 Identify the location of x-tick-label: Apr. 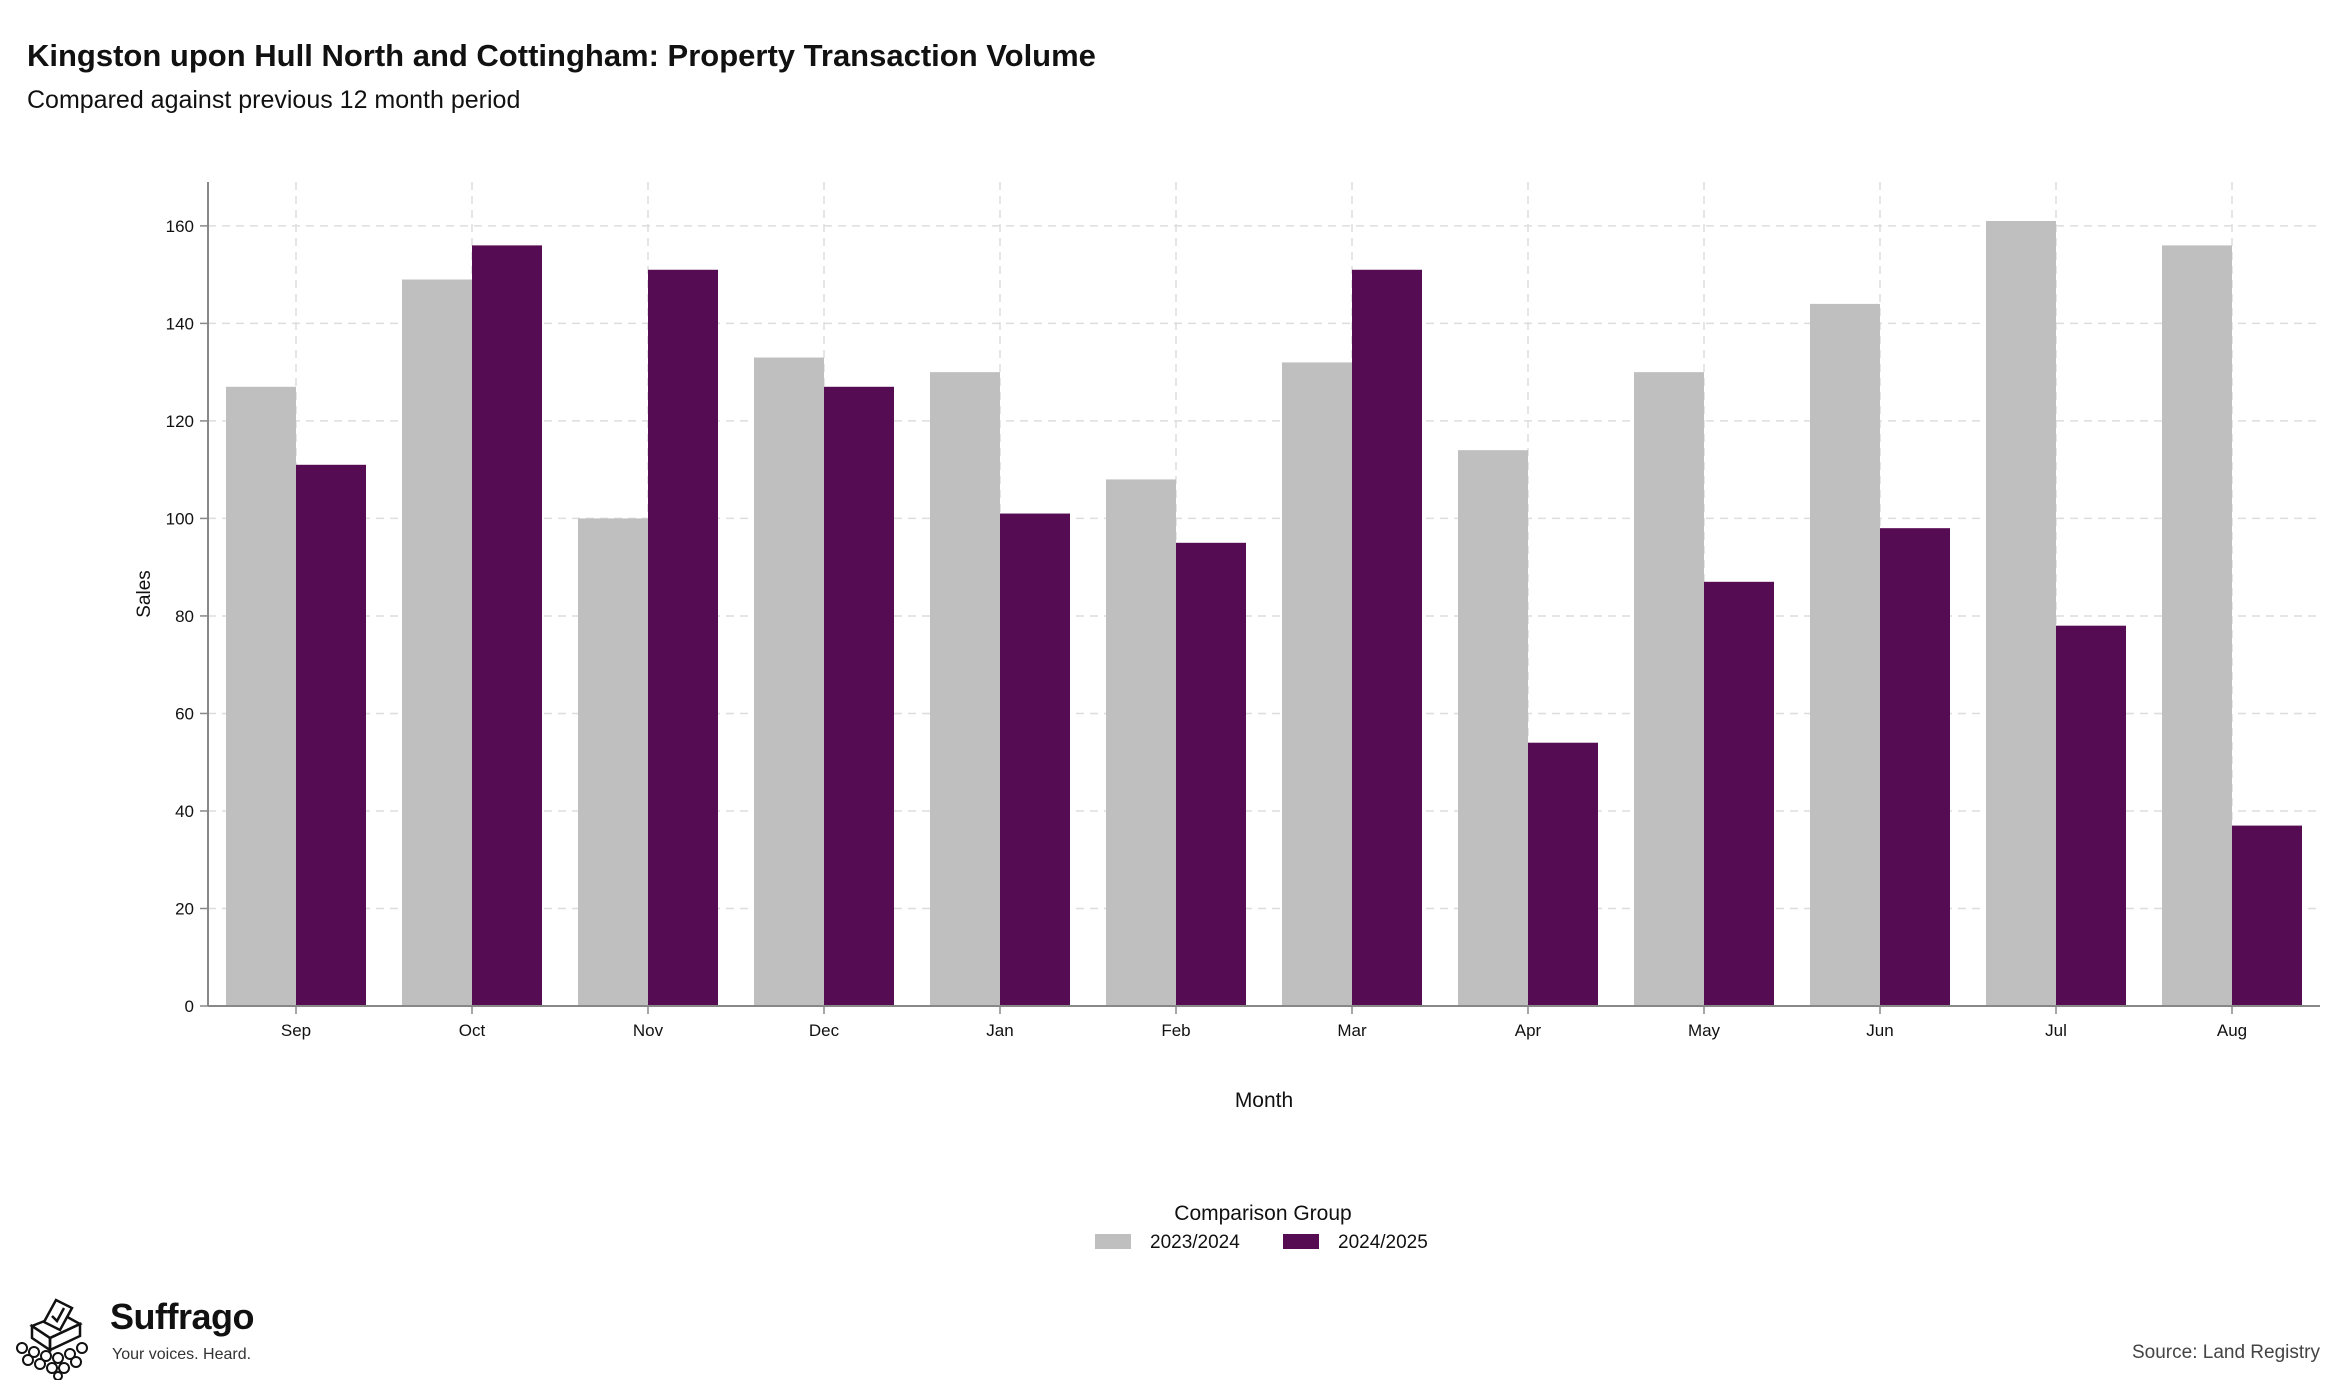
(1528, 1030).